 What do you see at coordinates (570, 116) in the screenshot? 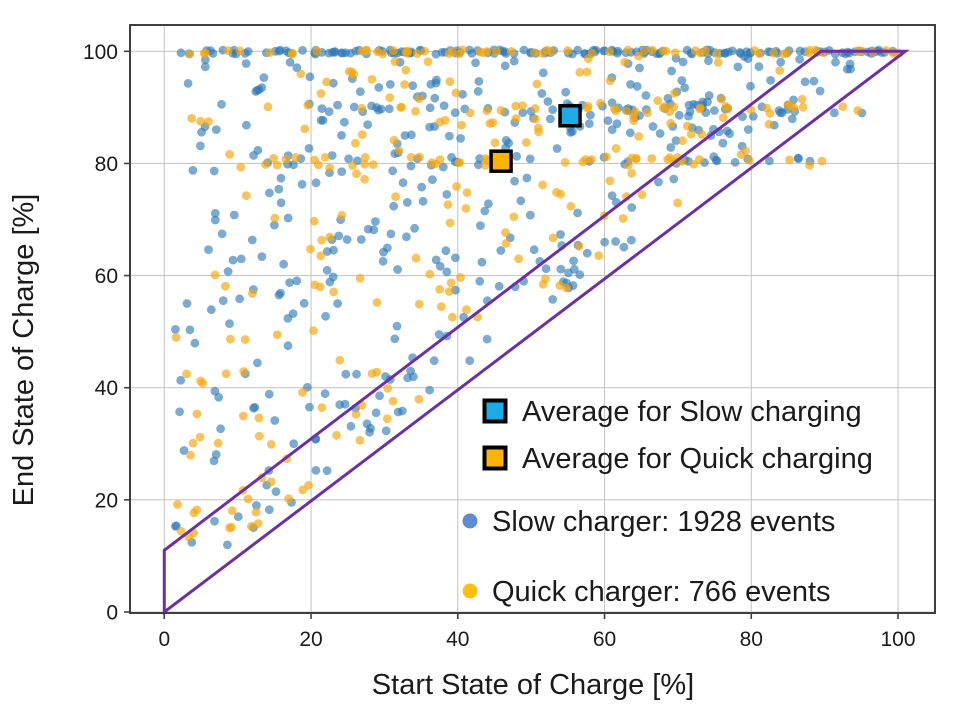
I see `average-slow-marker` at bounding box center [570, 116].